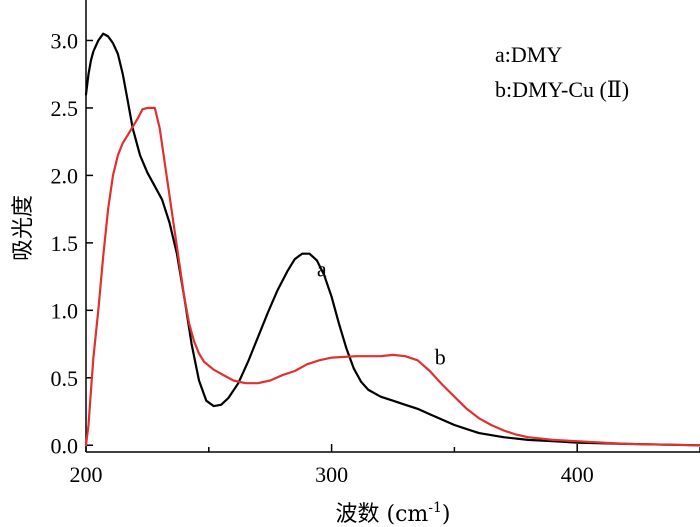 This screenshot has height=527, width=700. Describe the element at coordinates (86, 474) in the screenshot. I see `x-tick-label: 200` at that location.